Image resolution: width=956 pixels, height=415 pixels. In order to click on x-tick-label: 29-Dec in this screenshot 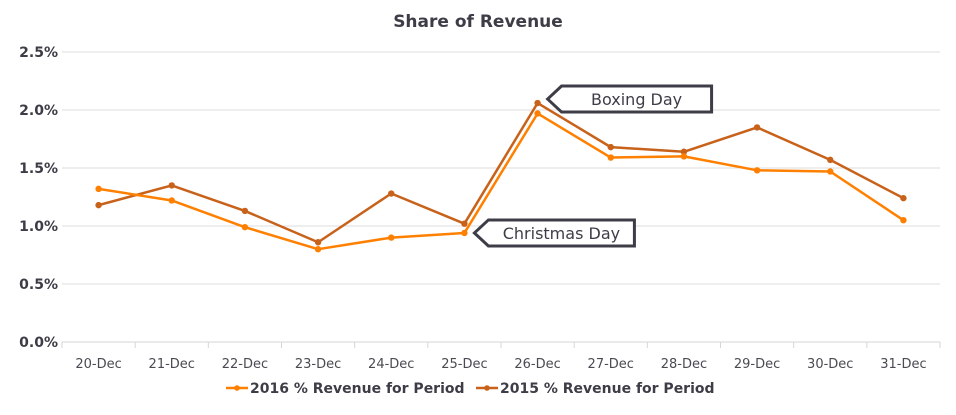, I will do `click(757, 364)`.